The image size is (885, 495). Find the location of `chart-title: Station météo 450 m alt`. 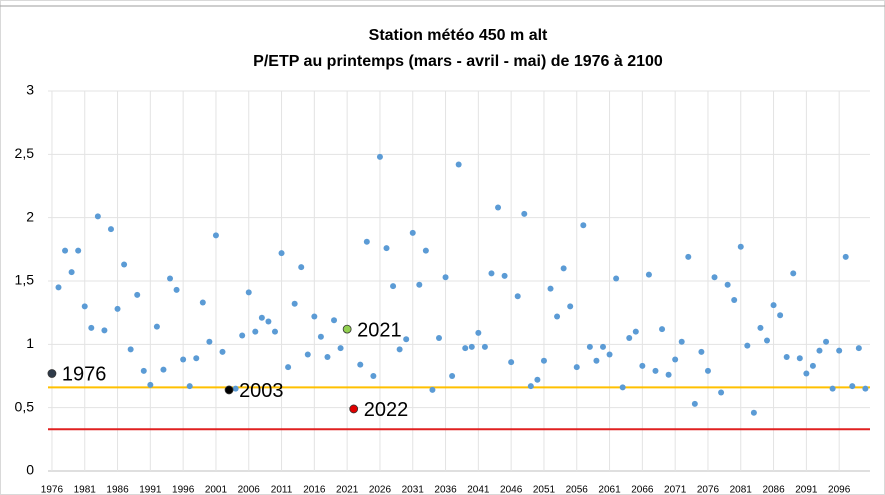

chart-title: Station météo 450 m alt is located at coordinates (458, 35).